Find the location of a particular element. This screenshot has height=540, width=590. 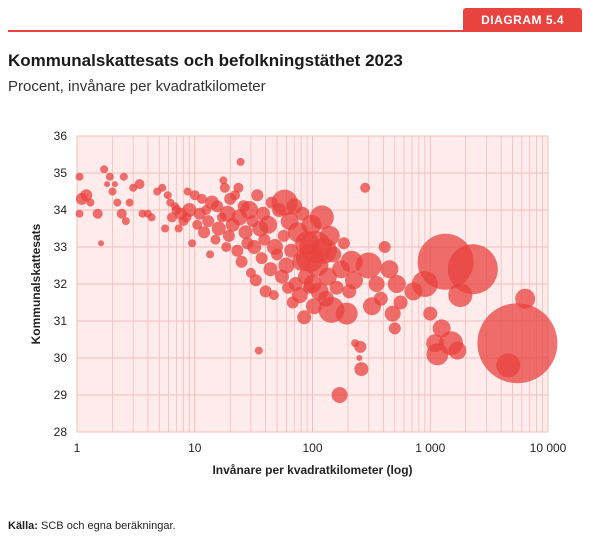

x-tick-label: 10 000 is located at coordinates (548, 448).